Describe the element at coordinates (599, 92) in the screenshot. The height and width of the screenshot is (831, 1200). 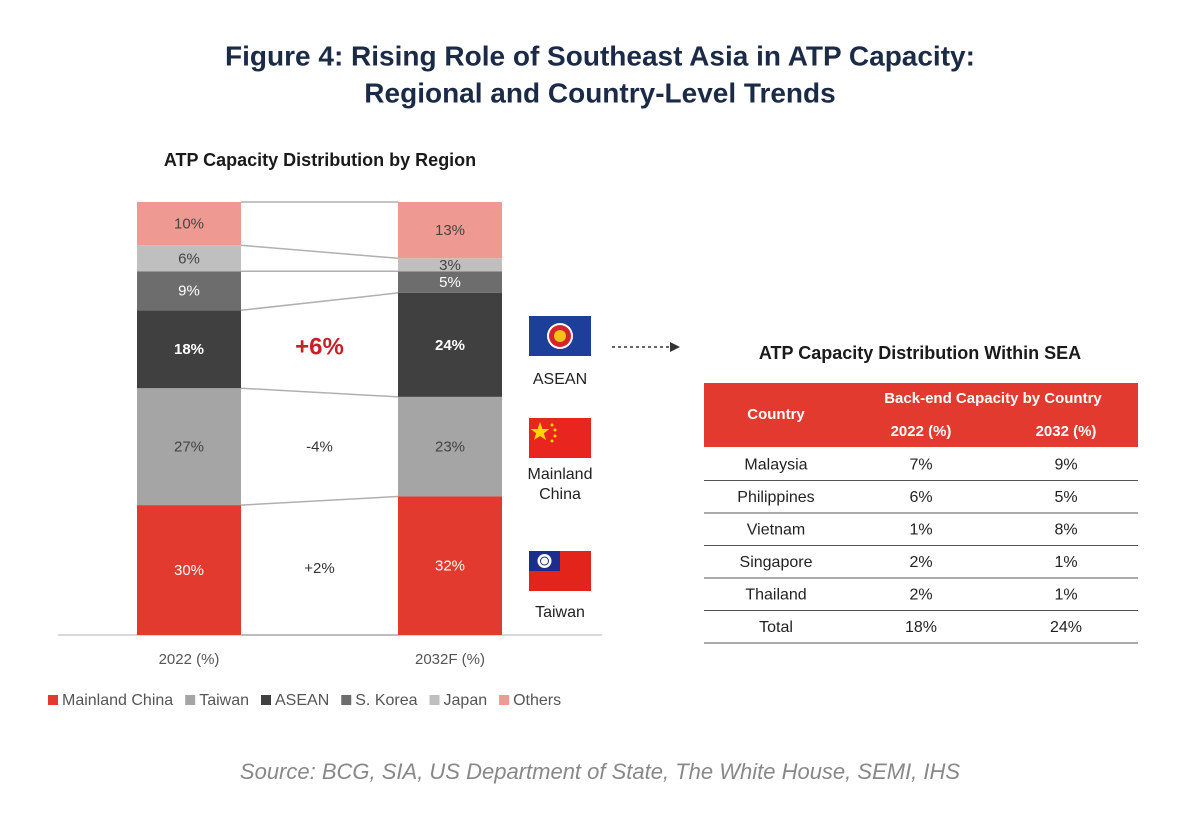
I see `title: Regional and Country-Level Trends` at that location.